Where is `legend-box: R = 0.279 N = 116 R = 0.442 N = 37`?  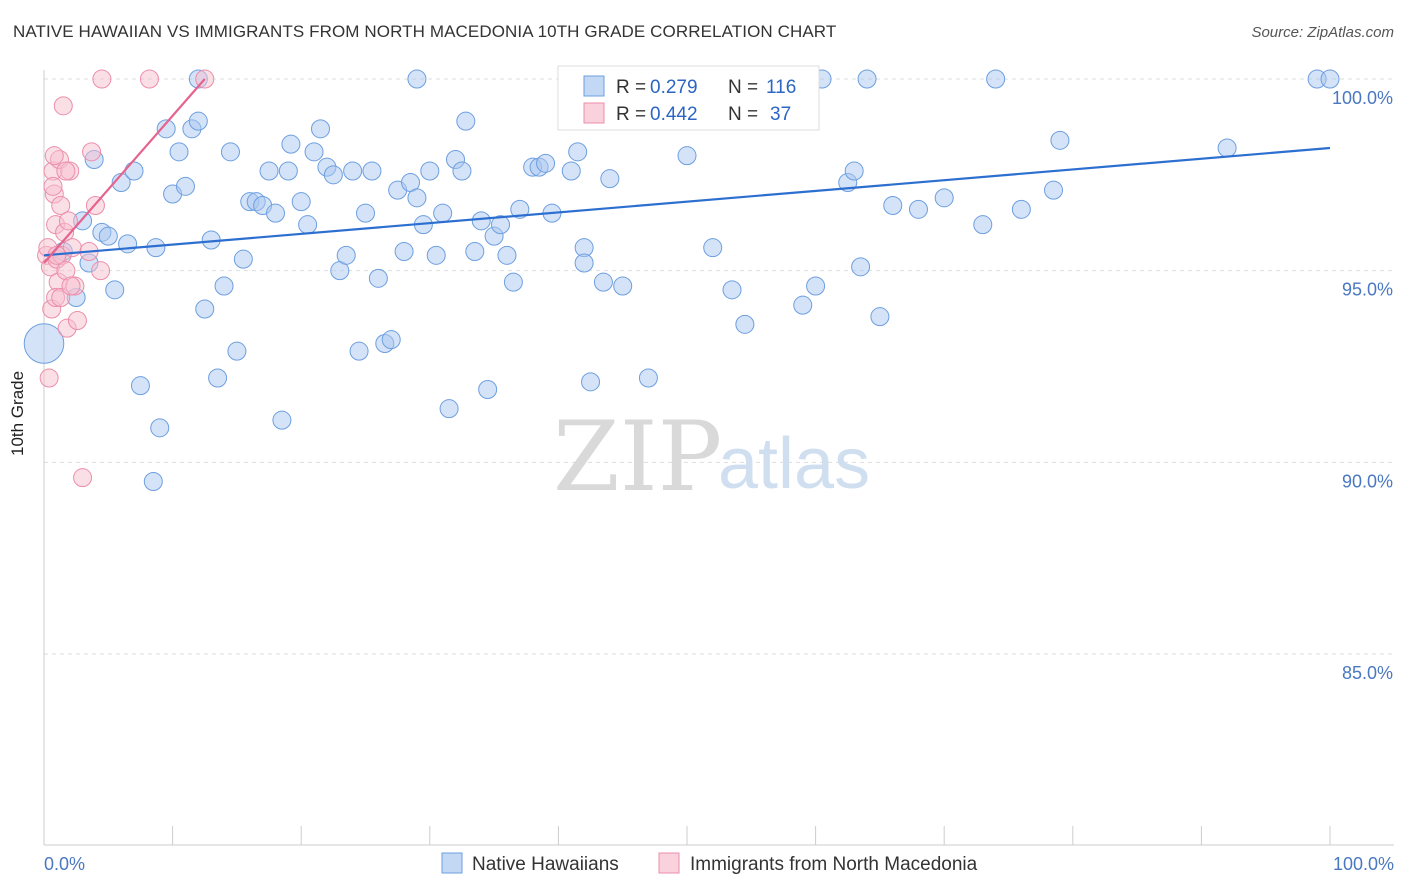 legend-box: R = 0.279 N = 116 R = 0.442 N = 37 is located at coordinates (688, 98).